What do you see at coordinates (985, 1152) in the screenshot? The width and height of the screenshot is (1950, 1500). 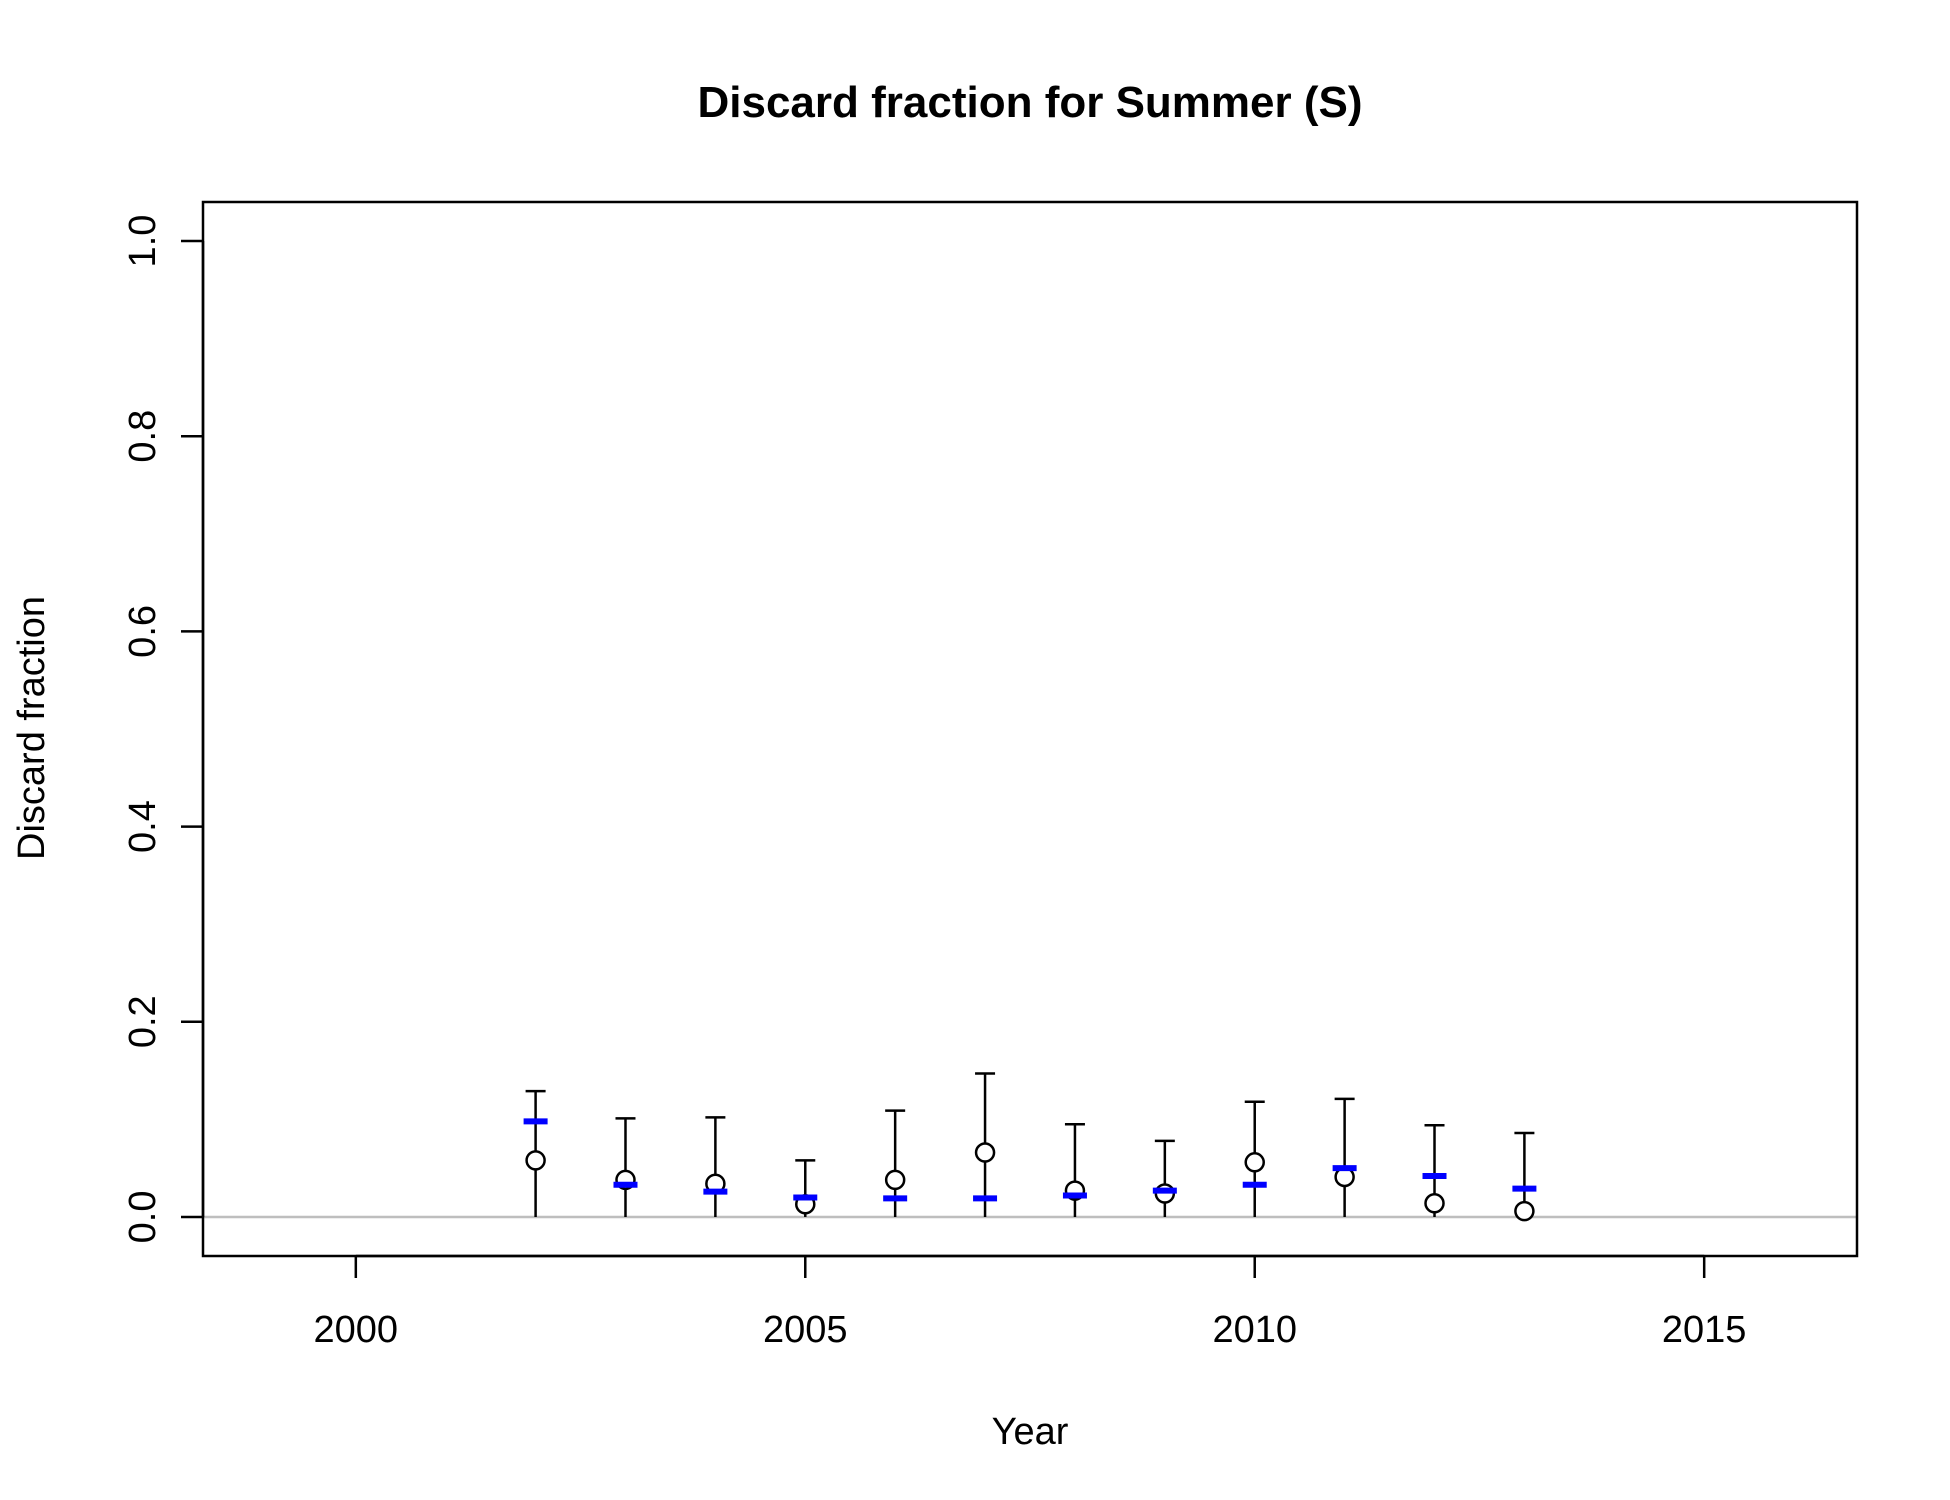 I see `observed-point-2007` at bounding box center [985, 1152].